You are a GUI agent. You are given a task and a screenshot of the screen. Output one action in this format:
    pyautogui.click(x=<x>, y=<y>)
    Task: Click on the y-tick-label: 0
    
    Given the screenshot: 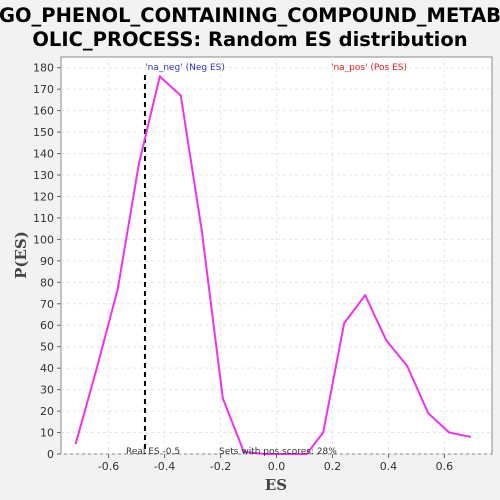 What is the action you would take?
    pyautogui.click(x=50, y=454)
    